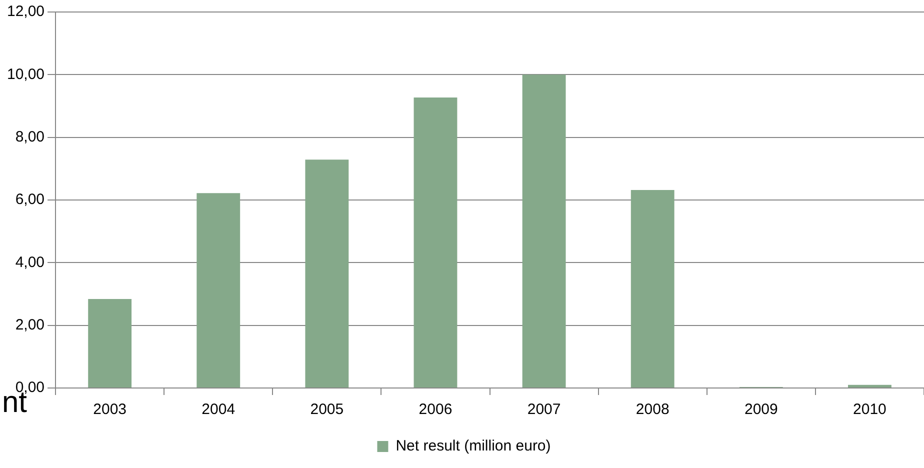 The height and width of the screenshot is (468, 924). I want to click on x-tick-label: 2004, so click(219, 409).